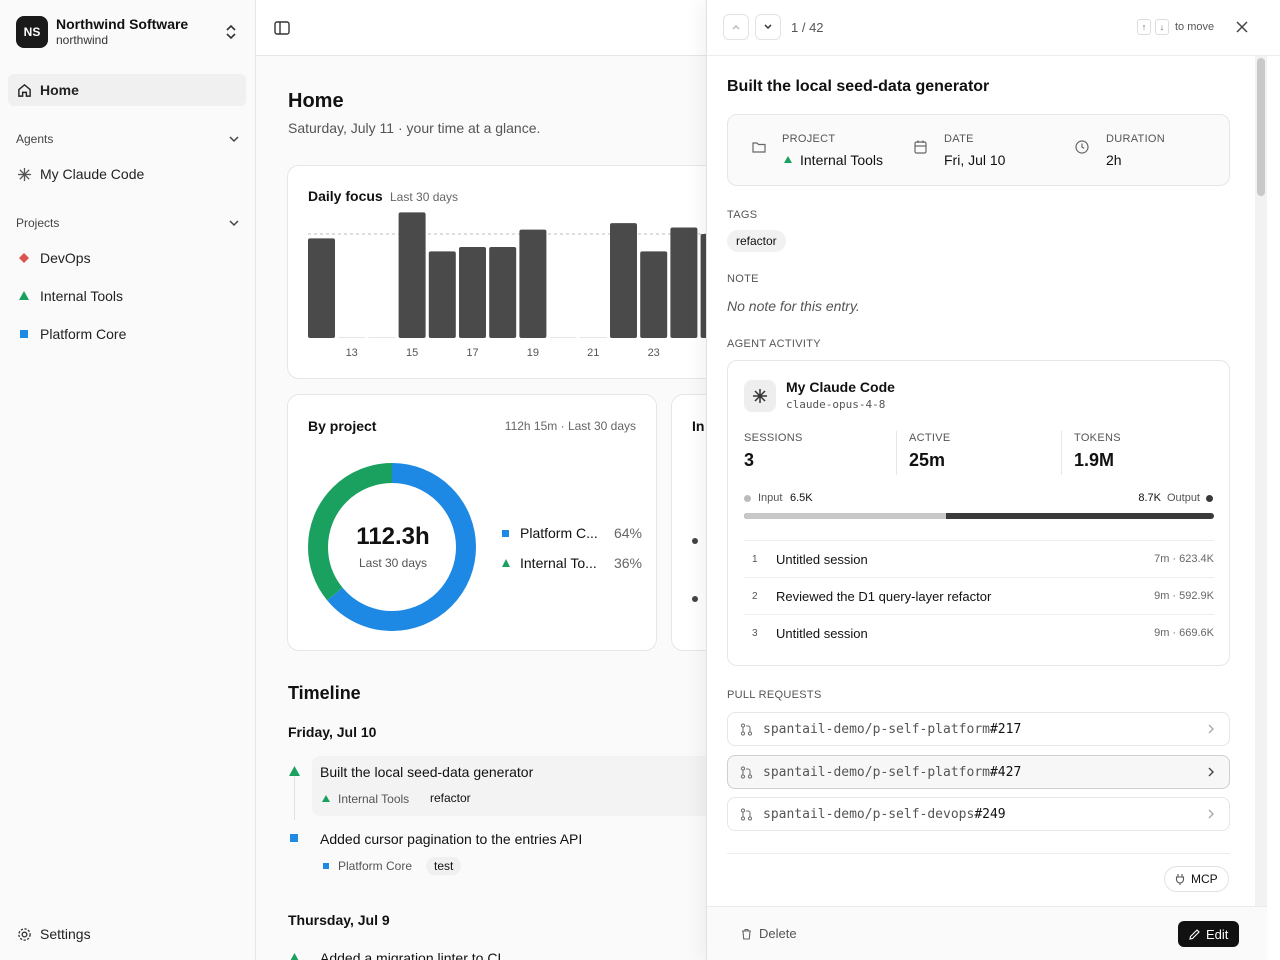 Image resolution: width=1280 pixels, height=960 pixels. Describe the element at coordinates (1184, 596) in the screenshot. I see `session-meta: 9m · 592.9K` at that location.